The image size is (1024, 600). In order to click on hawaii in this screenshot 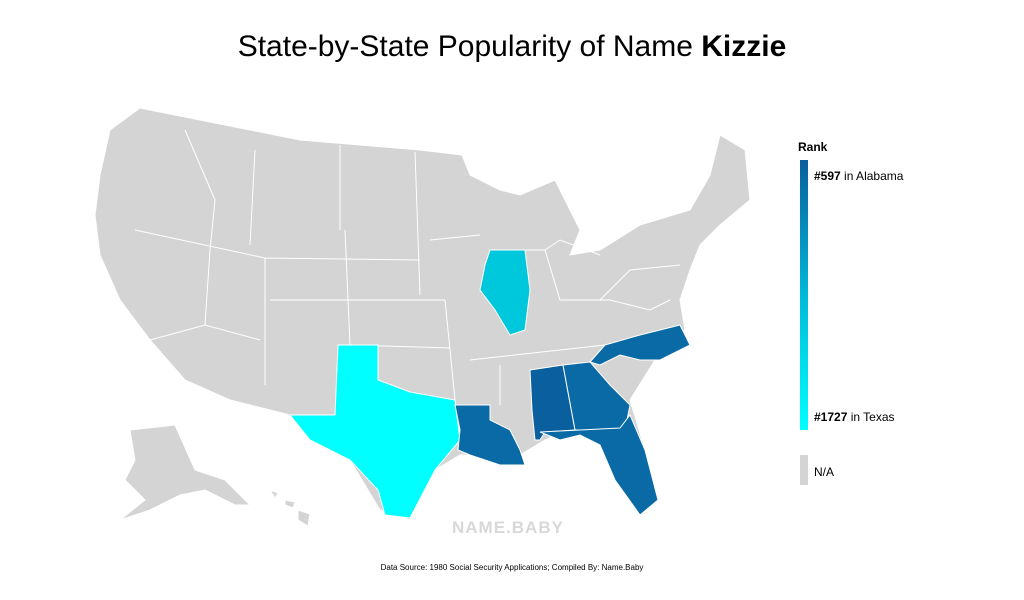, I will do `click(289, 508)`.